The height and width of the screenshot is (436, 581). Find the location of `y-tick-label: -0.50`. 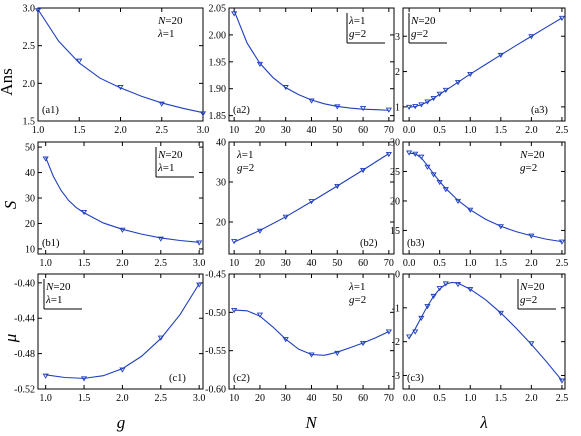

y-tick-label: -0.50 is located at coordinates (215, 313).